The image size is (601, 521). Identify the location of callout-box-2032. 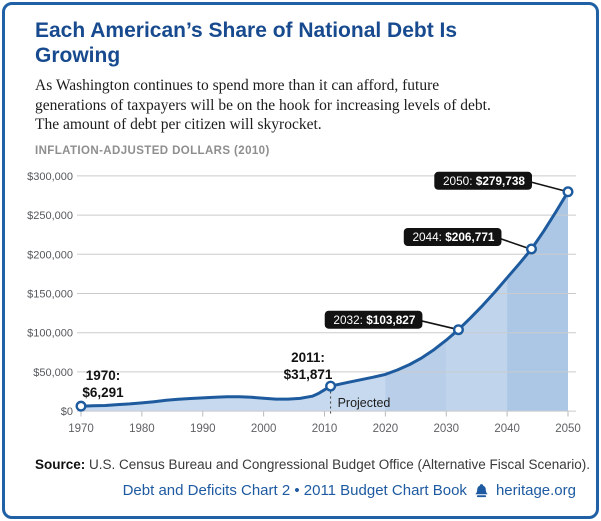
(373, 319).